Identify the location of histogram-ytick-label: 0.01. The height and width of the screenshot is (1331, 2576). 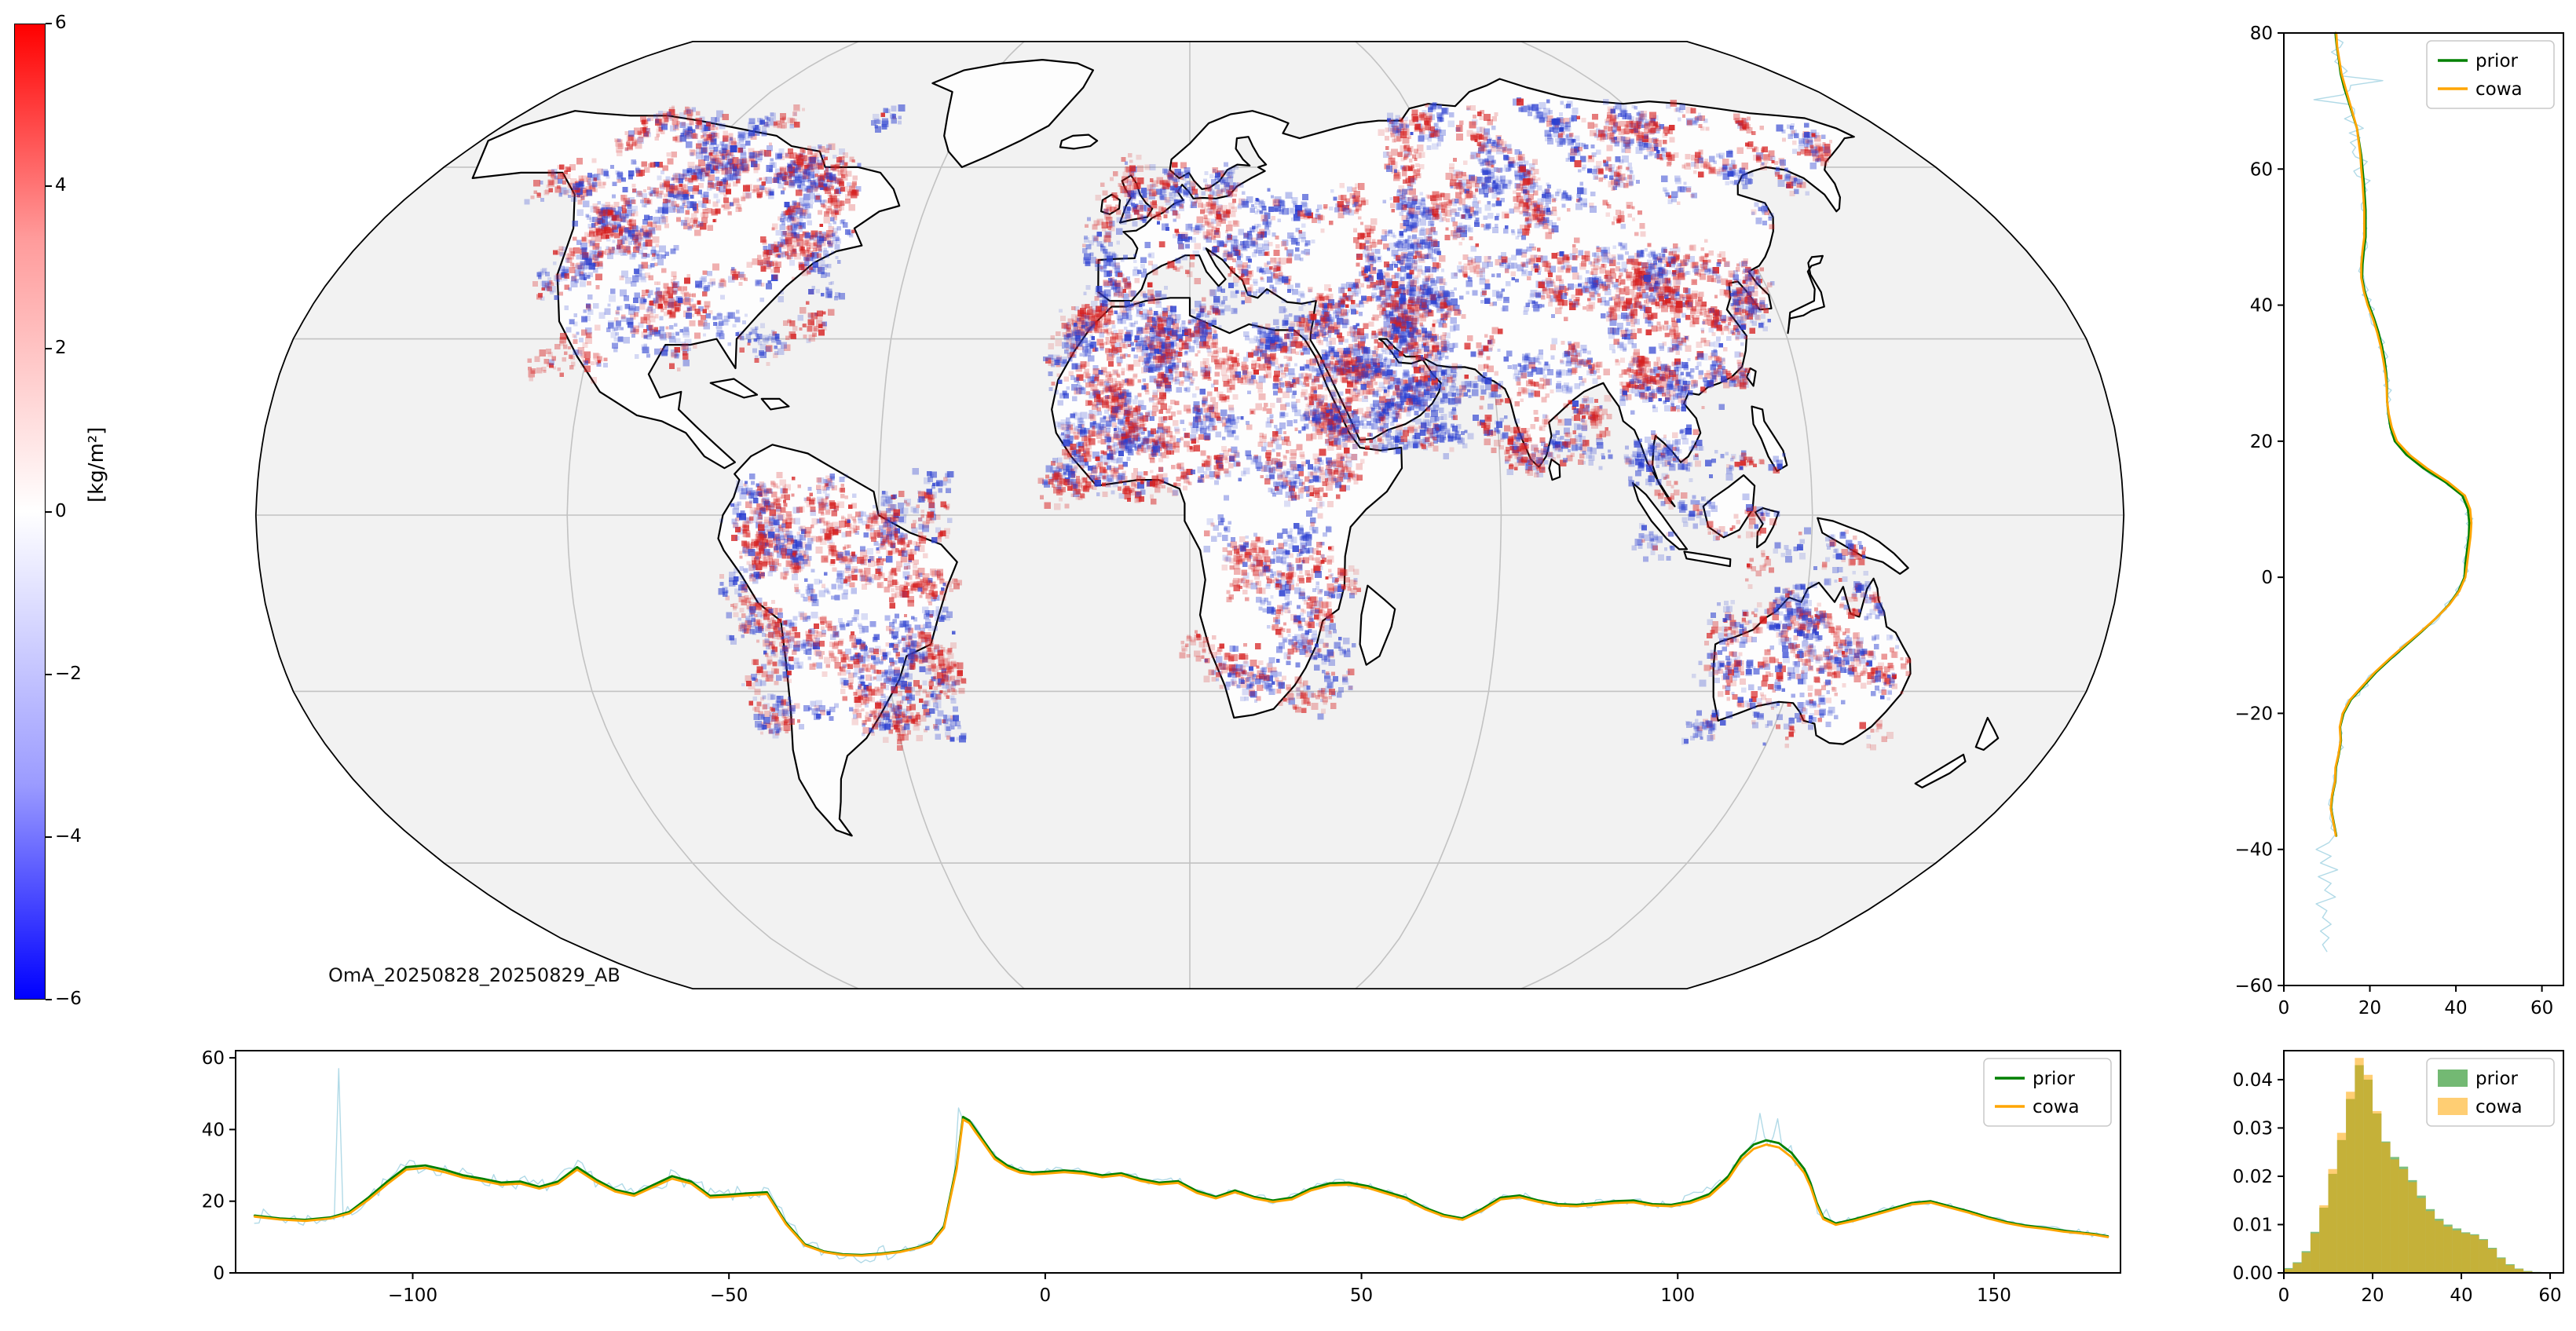
(2253, 1225).